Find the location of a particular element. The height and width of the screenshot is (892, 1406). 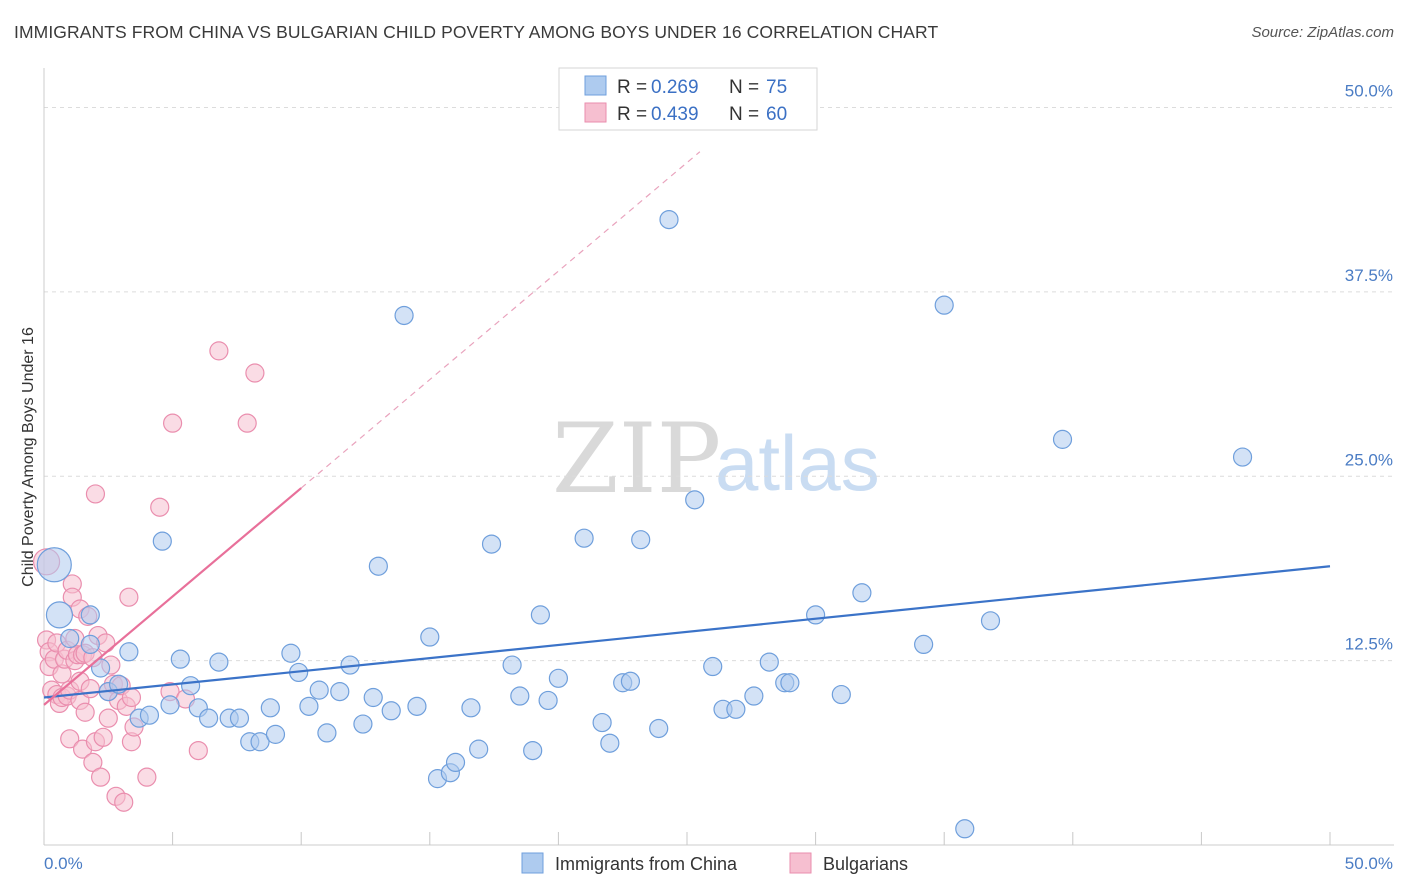

y-tick-label: 12.5% is located at coordinates (1369, 644).